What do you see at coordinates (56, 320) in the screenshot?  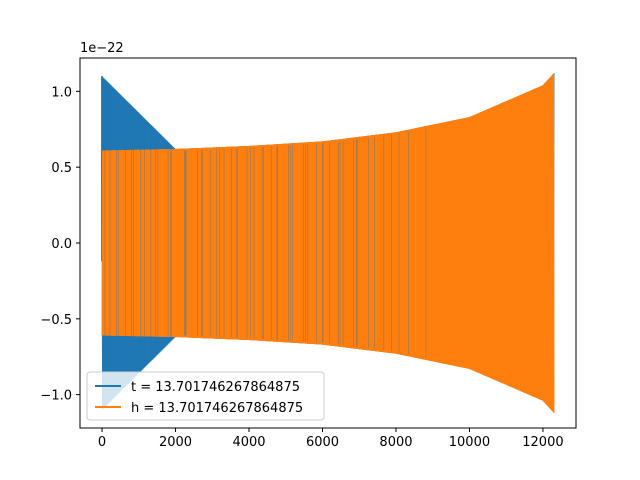 I see `y-tick-label: −0.5` at bounding box center [56, 320].